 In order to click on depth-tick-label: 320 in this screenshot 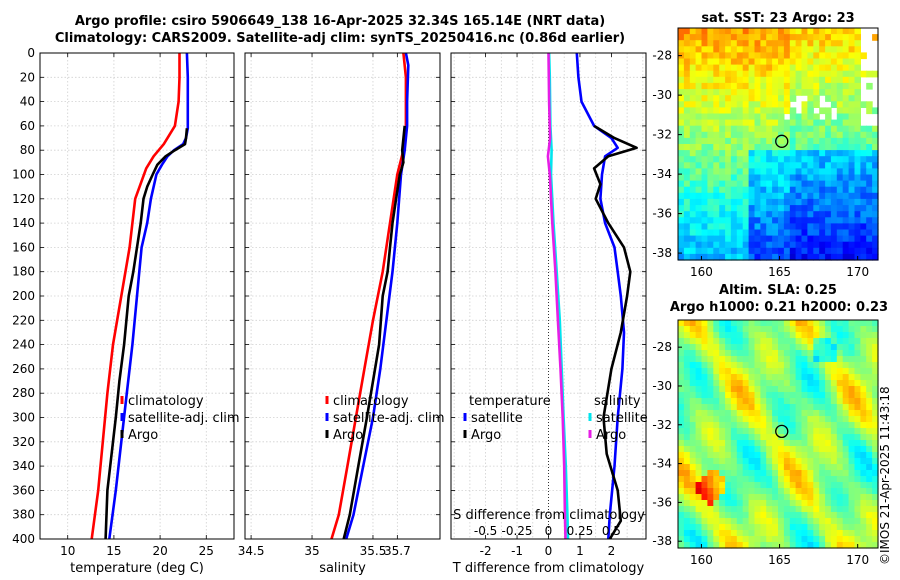, I will do `click(23, 442)`.